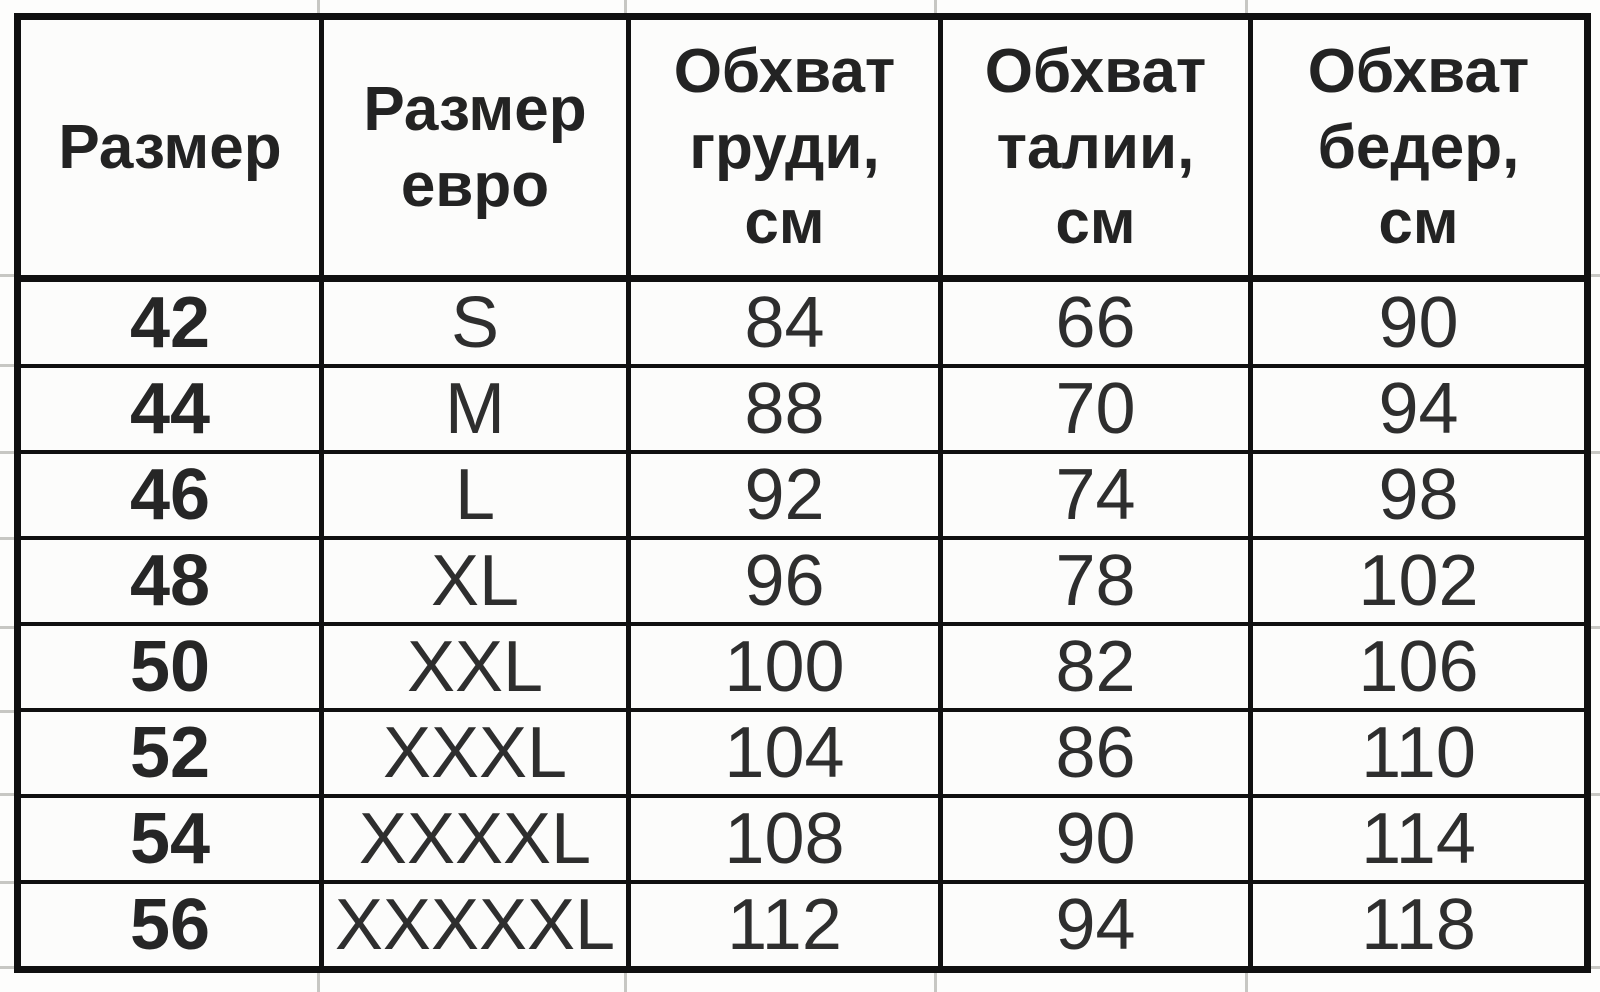 This screenshot has height=992, width=1600. I want to click on table-row: 46 L 92 74 98, so click(802, 495).